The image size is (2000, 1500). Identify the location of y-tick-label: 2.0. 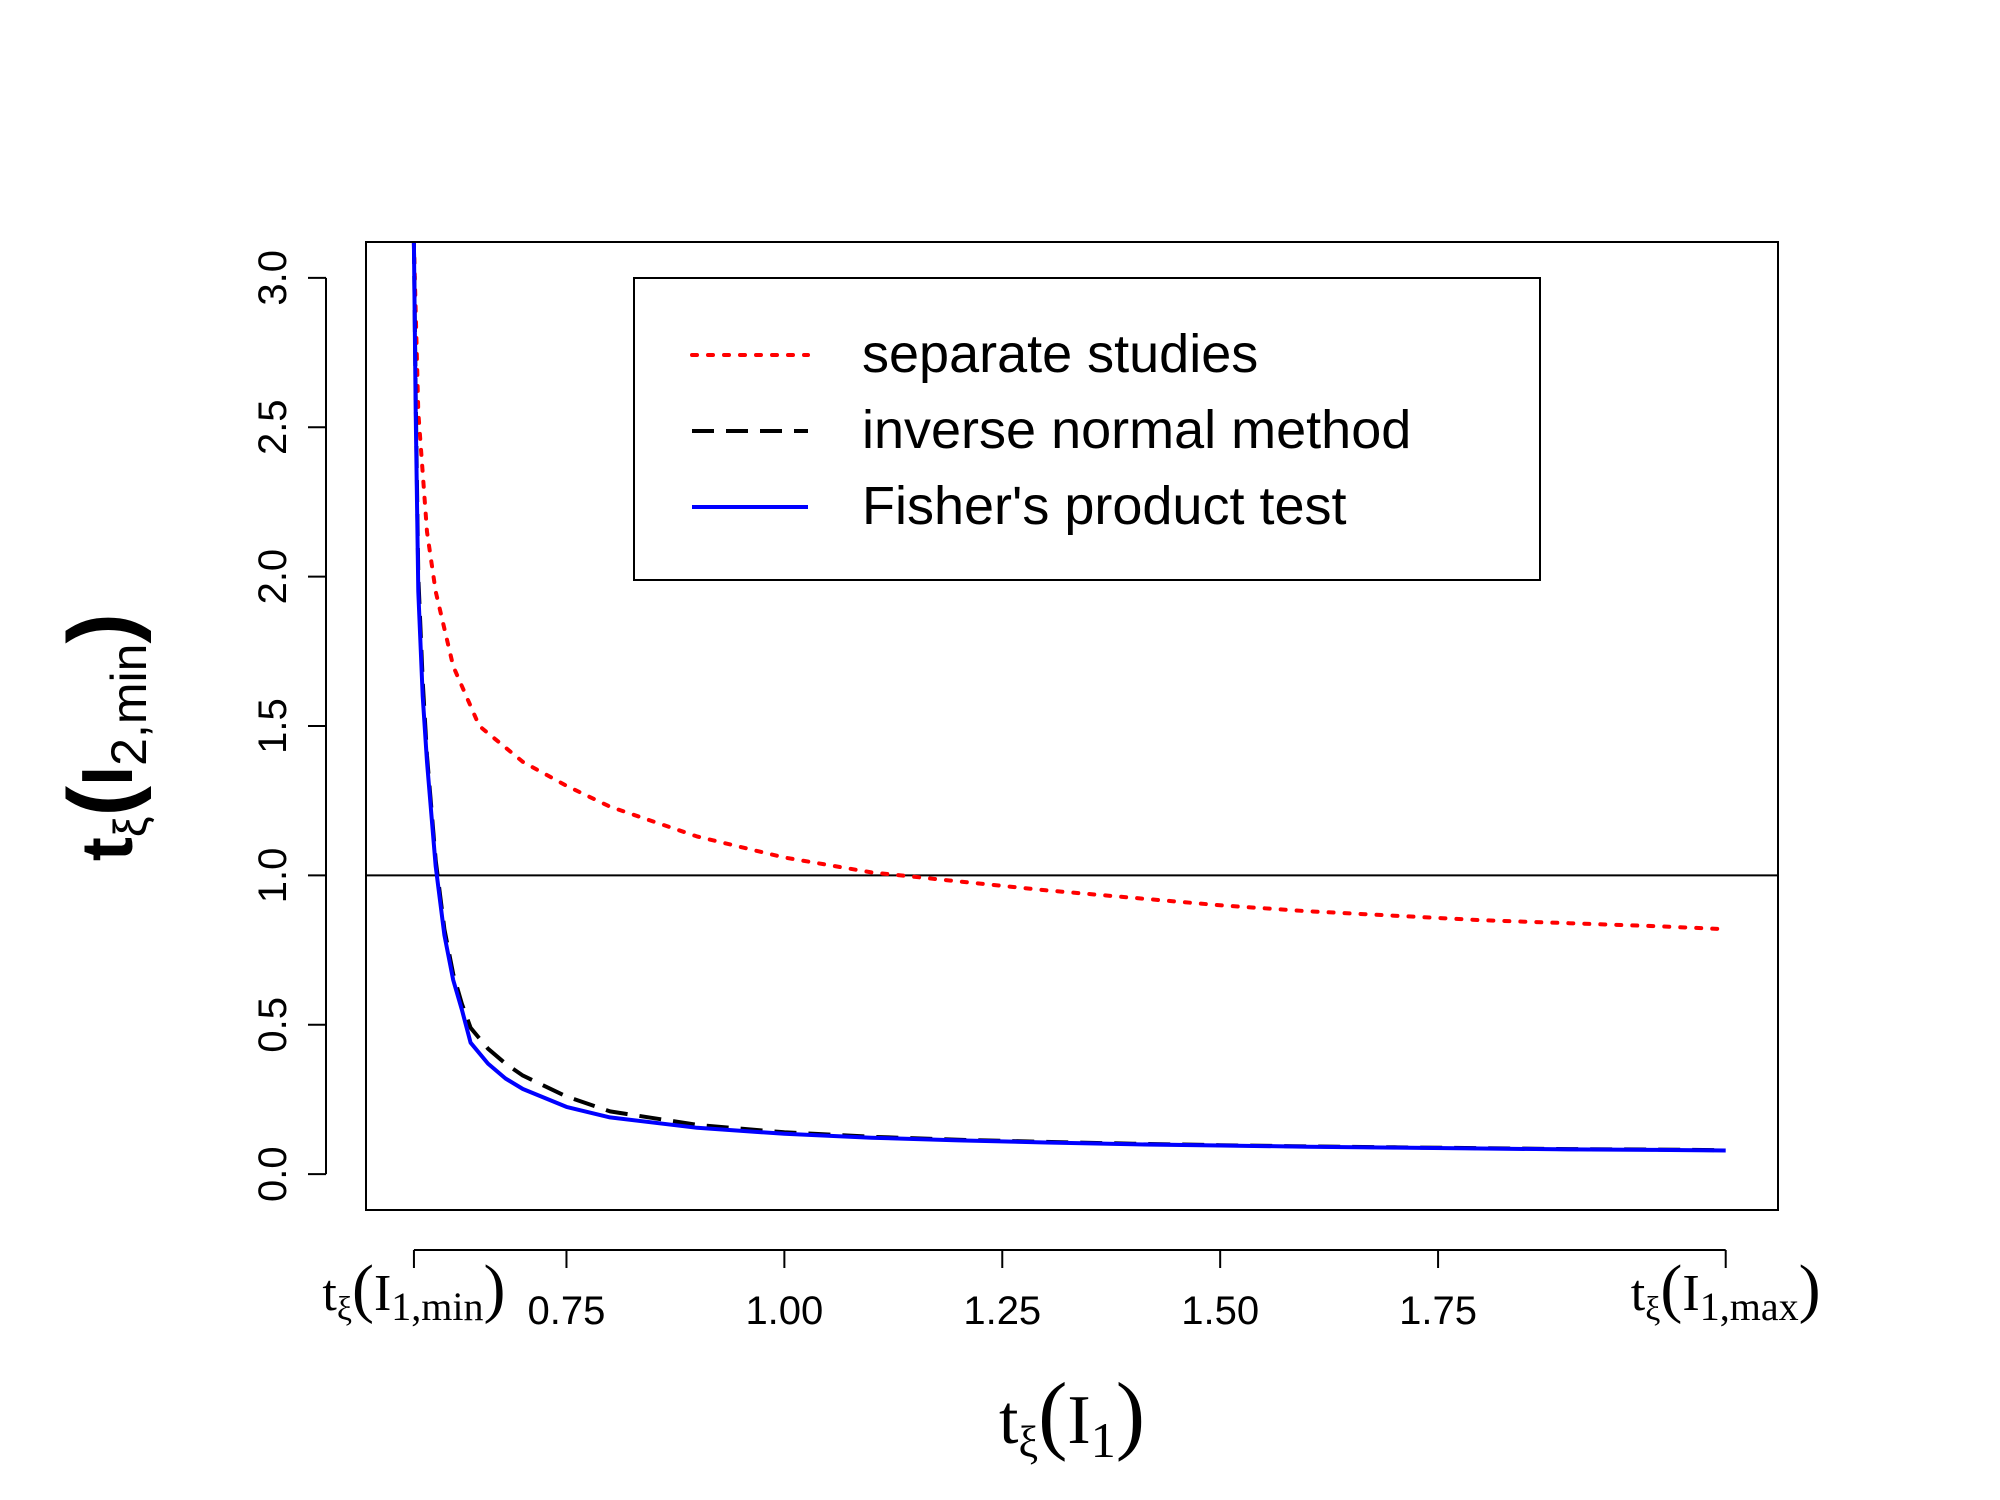
(273, 577).